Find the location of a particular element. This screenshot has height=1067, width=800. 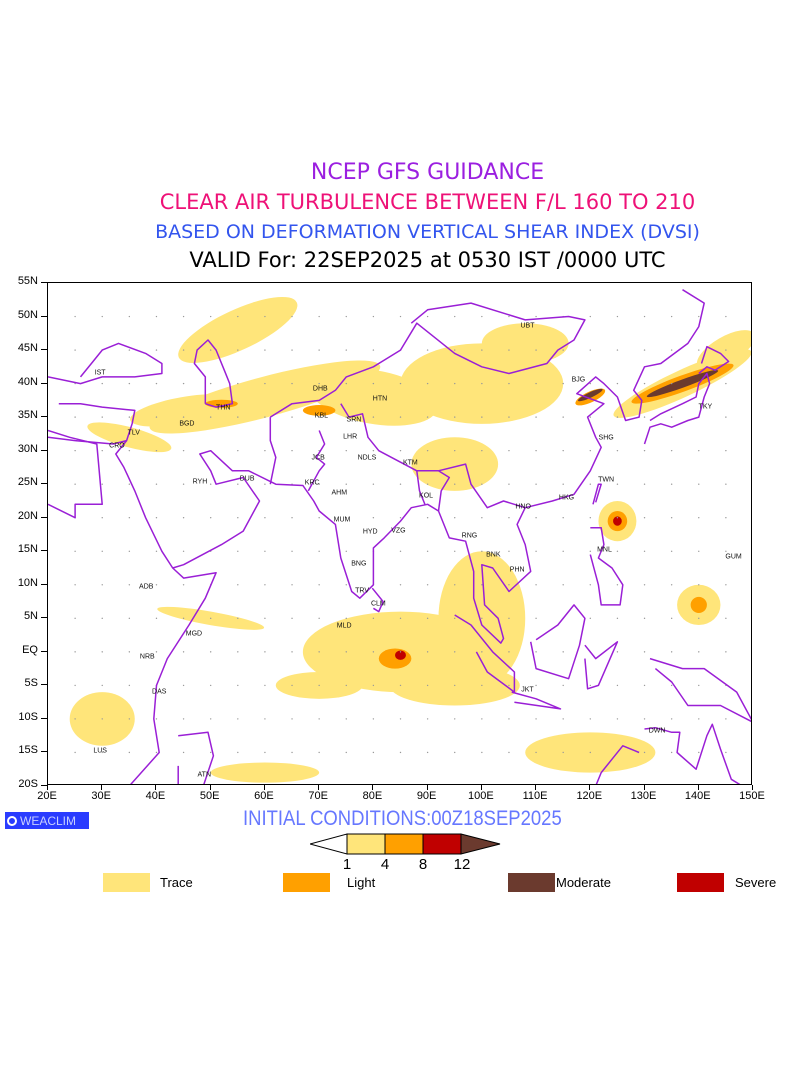

city-label: KBL is located at coordinates (321, 416).